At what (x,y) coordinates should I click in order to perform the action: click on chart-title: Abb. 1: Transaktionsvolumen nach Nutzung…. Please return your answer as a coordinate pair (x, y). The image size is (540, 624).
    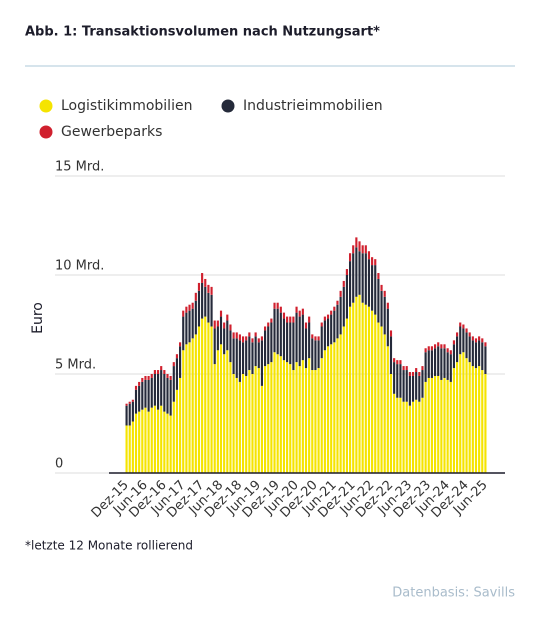
    Looking at the image, I should click on (202, 32).